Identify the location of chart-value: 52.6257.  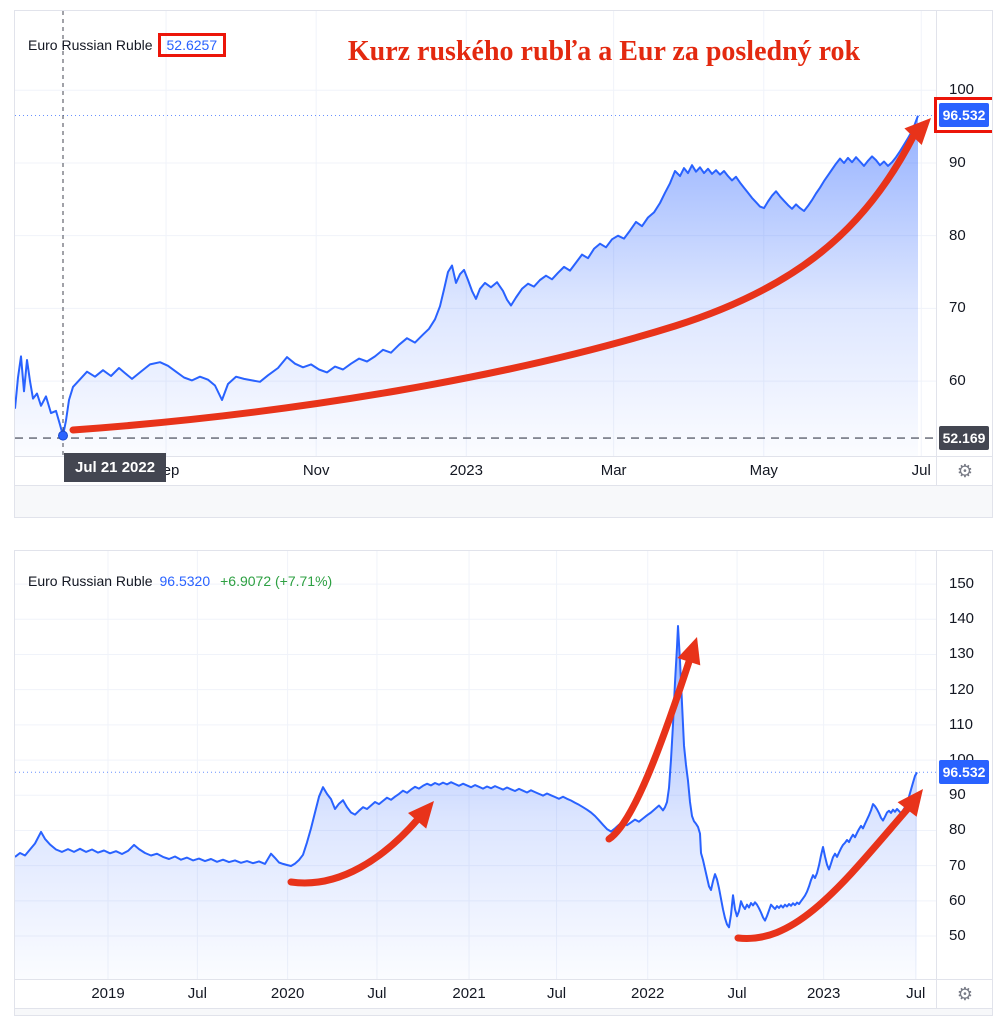
(192, 45).